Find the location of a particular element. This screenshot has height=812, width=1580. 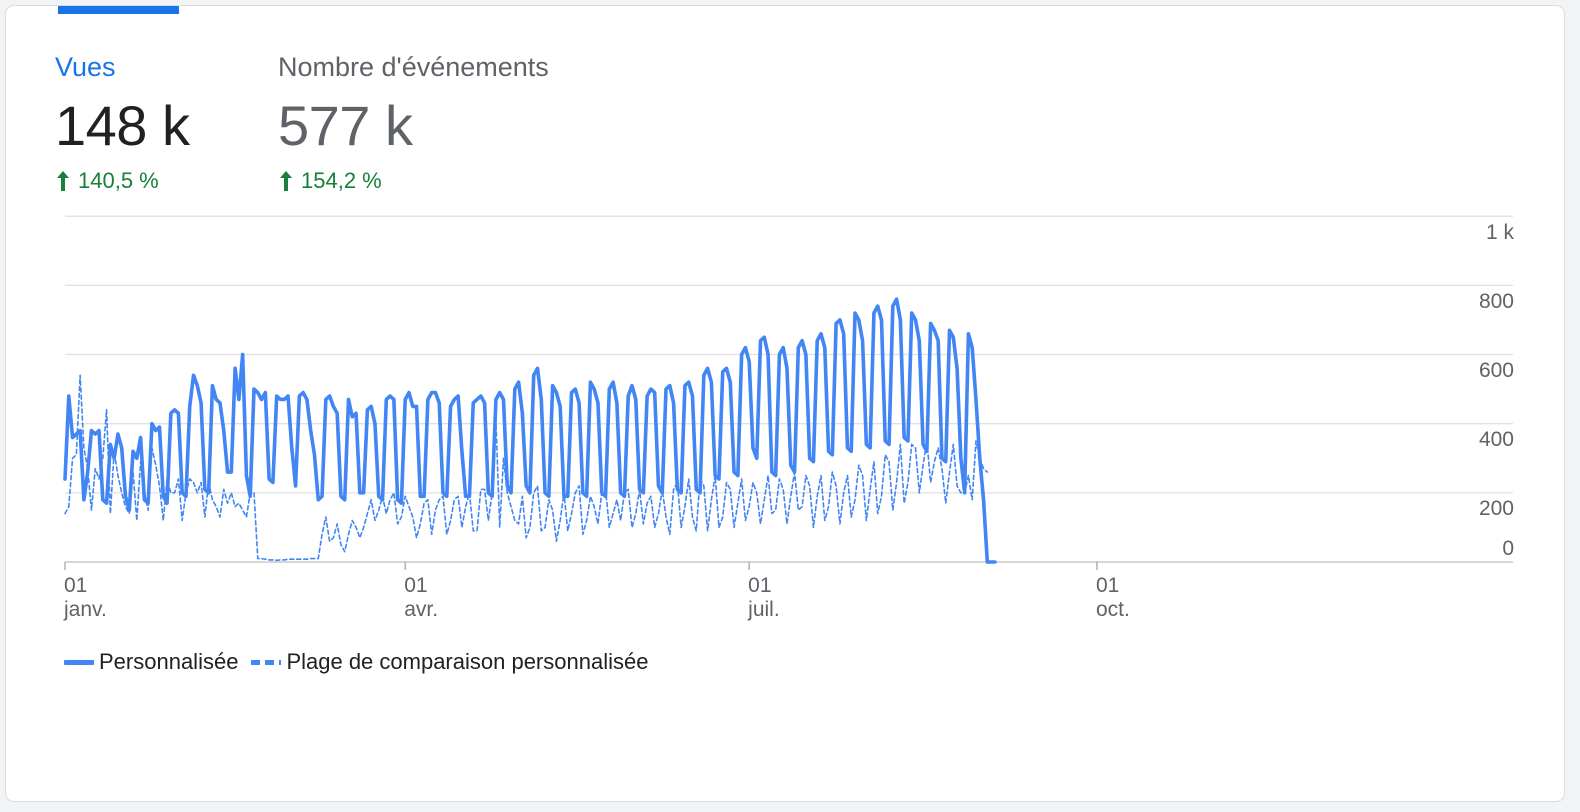

active-tab-indicator is located at coordinates (118, 10).